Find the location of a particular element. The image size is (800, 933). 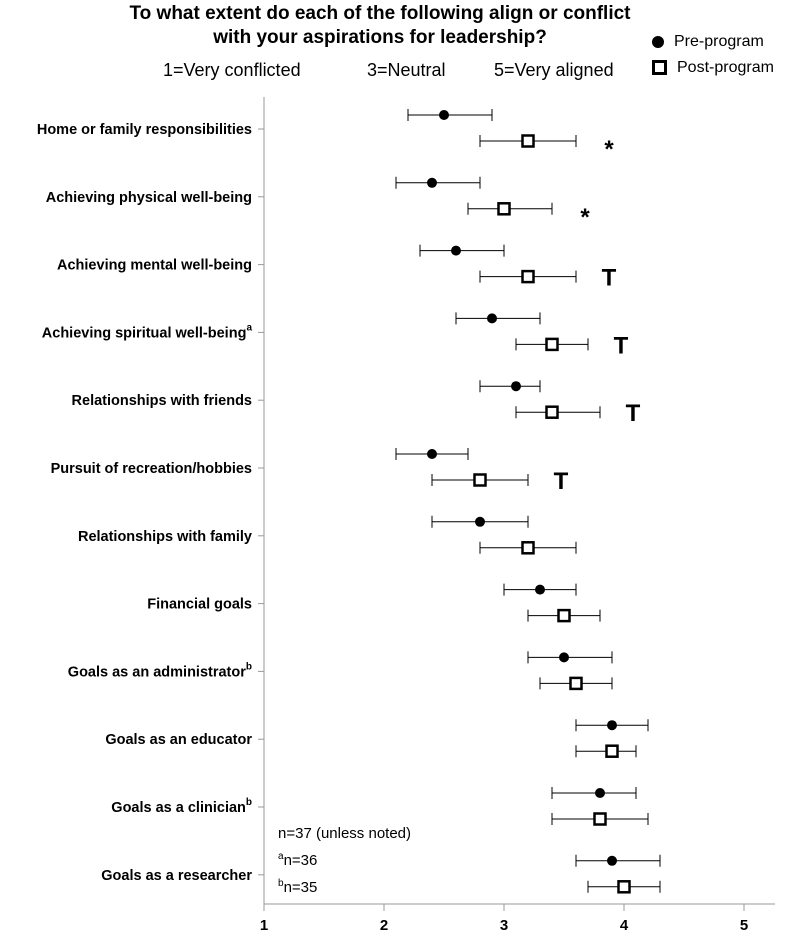

category-row-6: Relationships with family is located at coordinates (327, 535).